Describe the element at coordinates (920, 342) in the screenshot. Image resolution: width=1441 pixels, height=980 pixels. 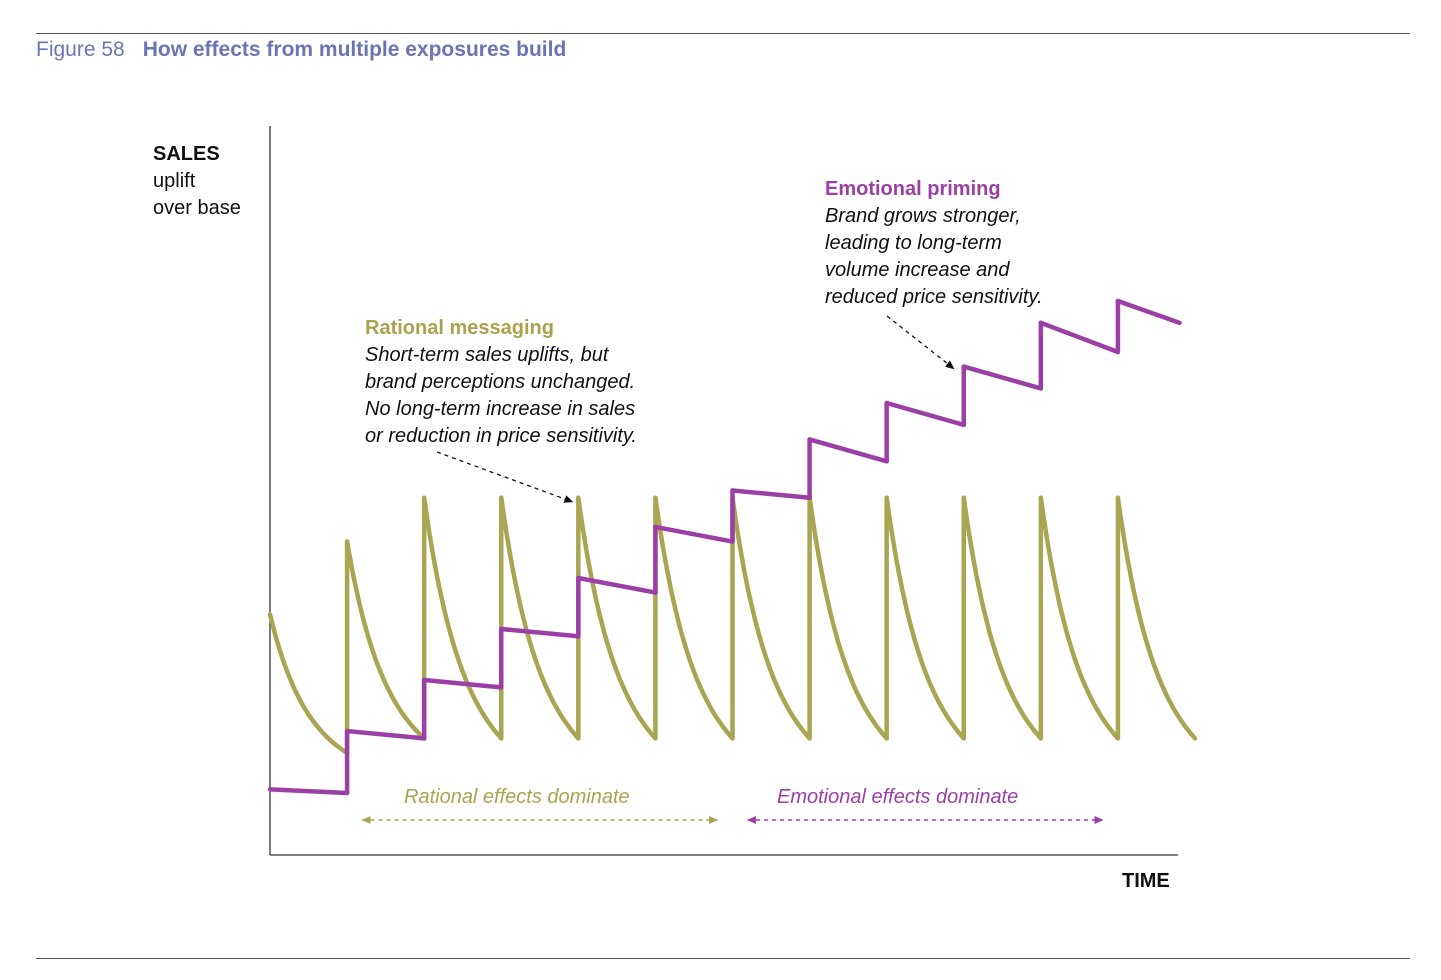
I see `emotional-annotation-pointer` at that location.